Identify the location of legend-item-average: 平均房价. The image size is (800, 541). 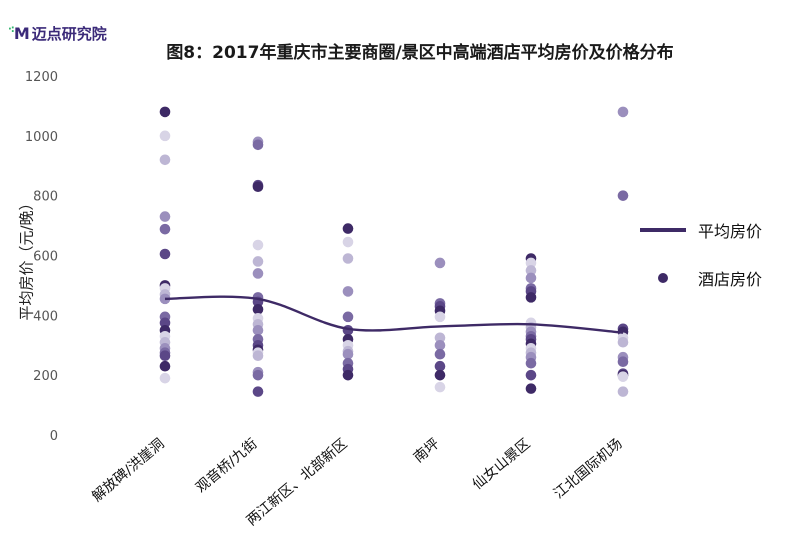
(720, 230).